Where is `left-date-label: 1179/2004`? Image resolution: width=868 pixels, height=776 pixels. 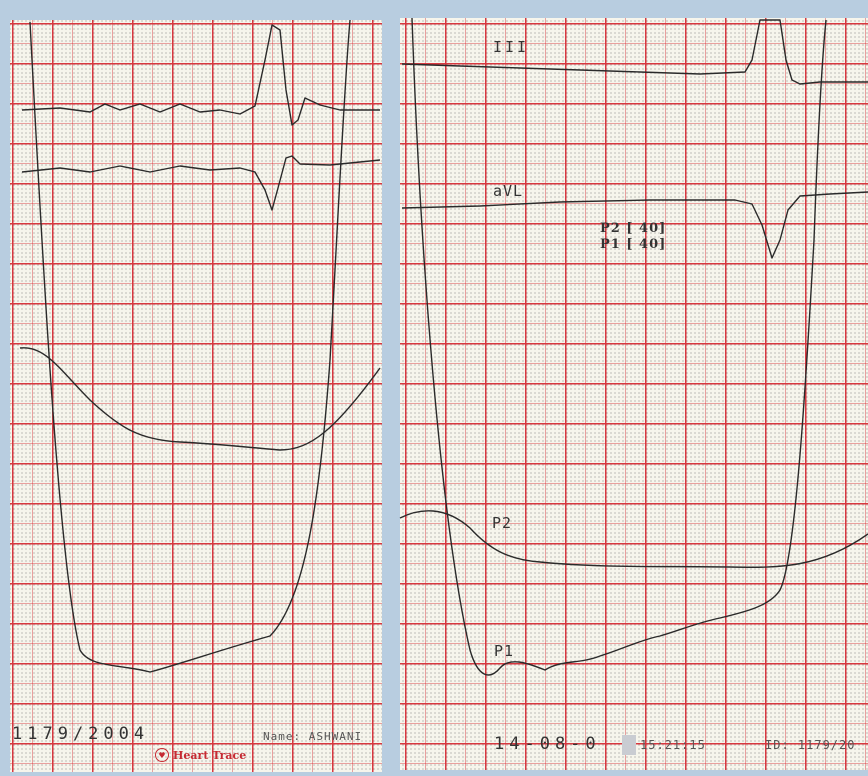 left-date-label: 1179/2004 is located at coordinates (81, 734).